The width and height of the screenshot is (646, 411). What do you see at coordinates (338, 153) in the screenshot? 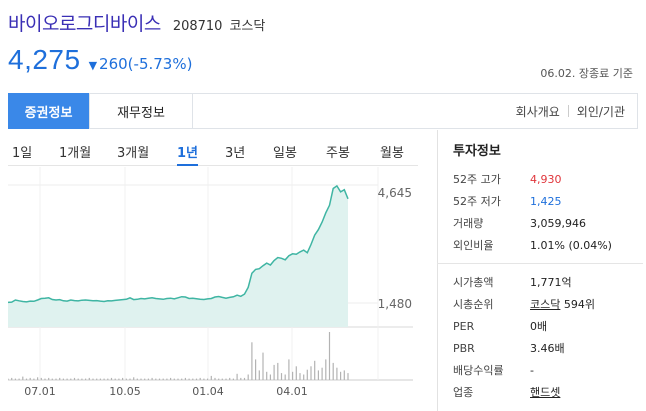
I see `tab-period-weekly: 주봉` at bounding box center [338, 153].